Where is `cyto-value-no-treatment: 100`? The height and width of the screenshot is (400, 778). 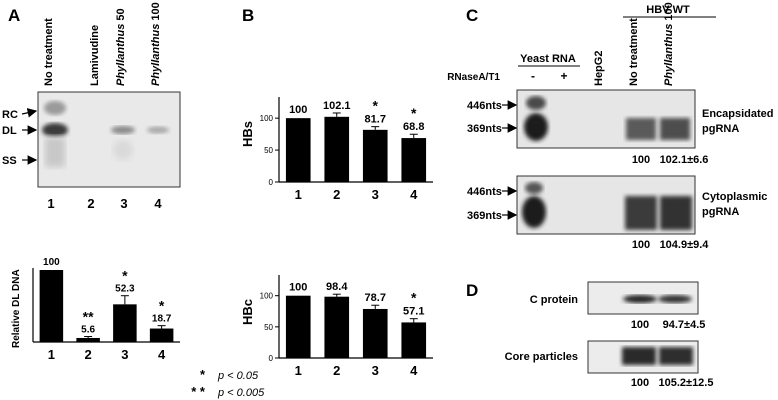 cyto-value-no-treatment: 100 is located at coordinates (641, 245).